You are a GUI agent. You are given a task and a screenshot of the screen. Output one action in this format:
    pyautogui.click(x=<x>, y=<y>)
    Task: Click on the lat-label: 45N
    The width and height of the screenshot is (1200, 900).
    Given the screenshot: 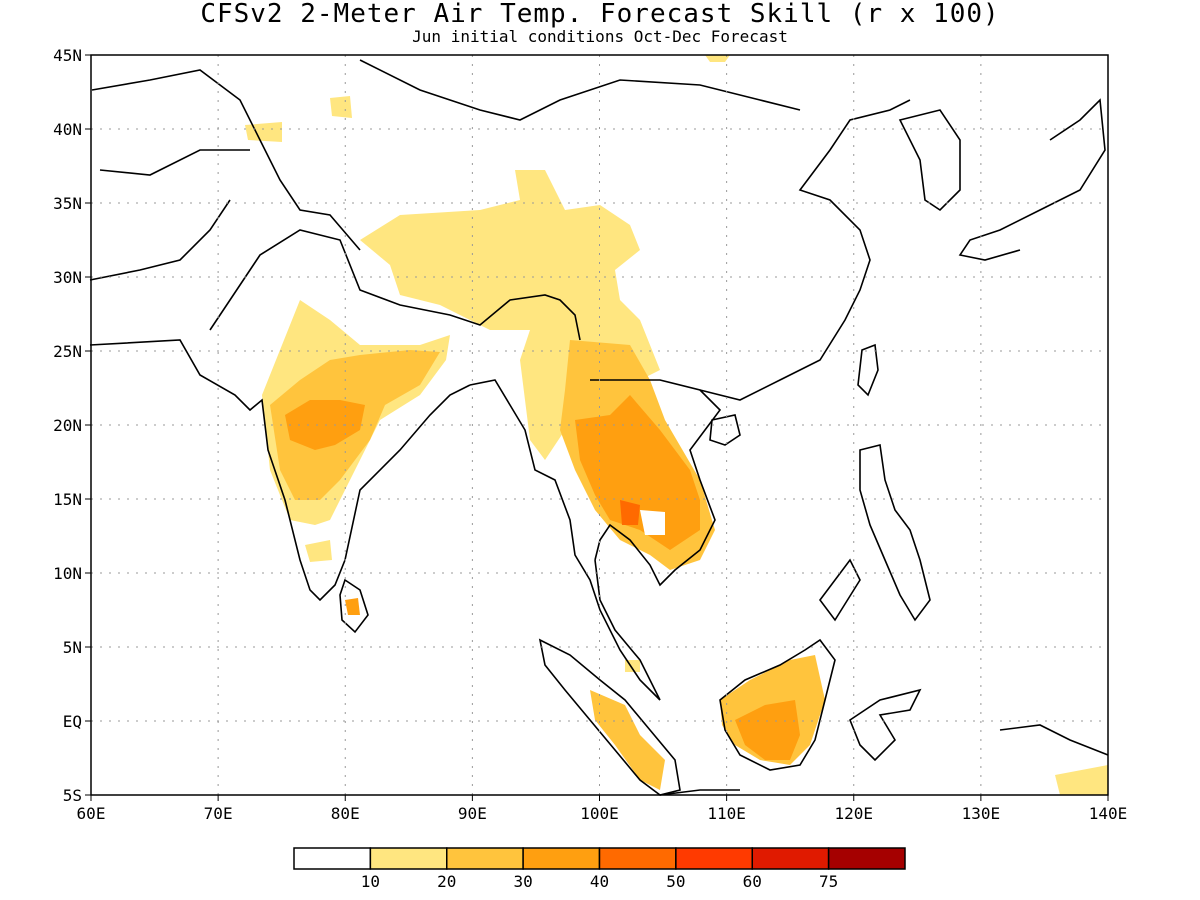 What is the action you would take?
    pyautogui.click(x=67, y=55)
    